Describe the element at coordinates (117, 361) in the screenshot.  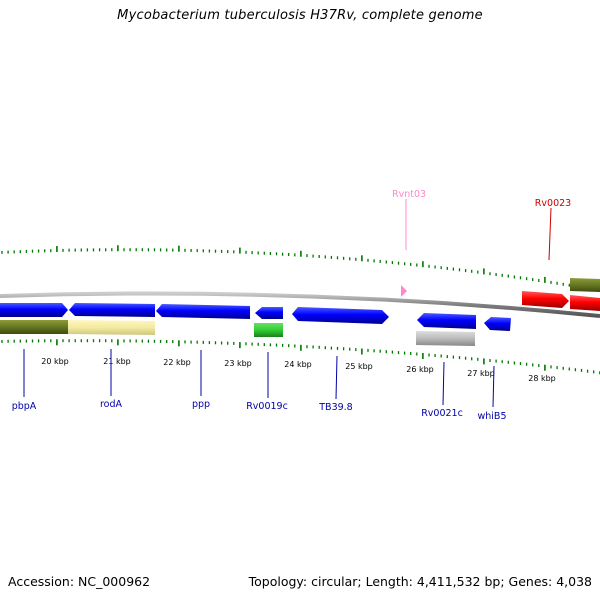
I see `scale-label: 21 kbp` at that location.